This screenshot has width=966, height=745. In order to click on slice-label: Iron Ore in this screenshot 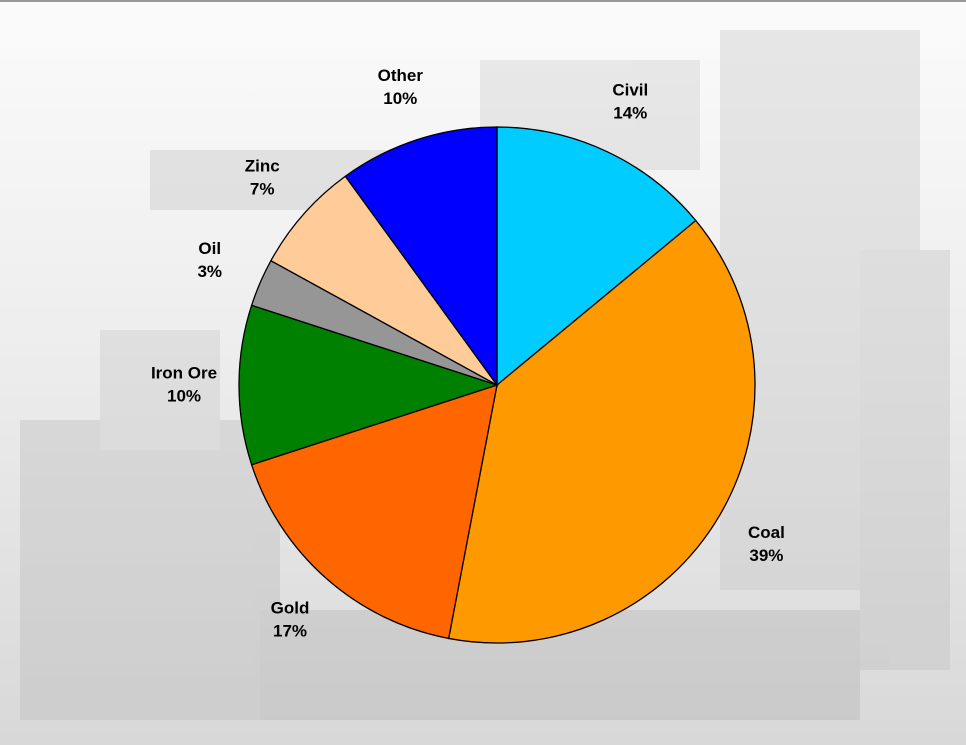, I will do `click(184, 372)`.